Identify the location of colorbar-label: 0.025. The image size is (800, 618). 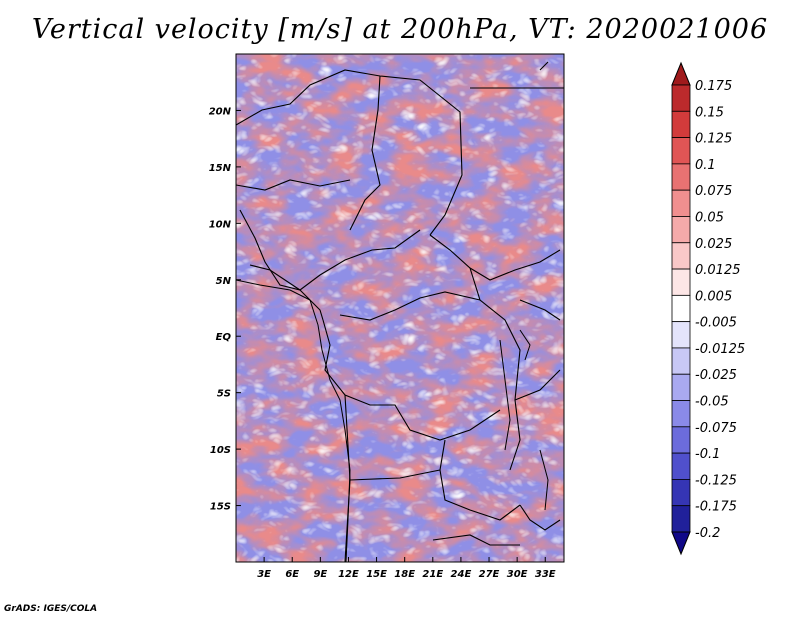
(713, 244).